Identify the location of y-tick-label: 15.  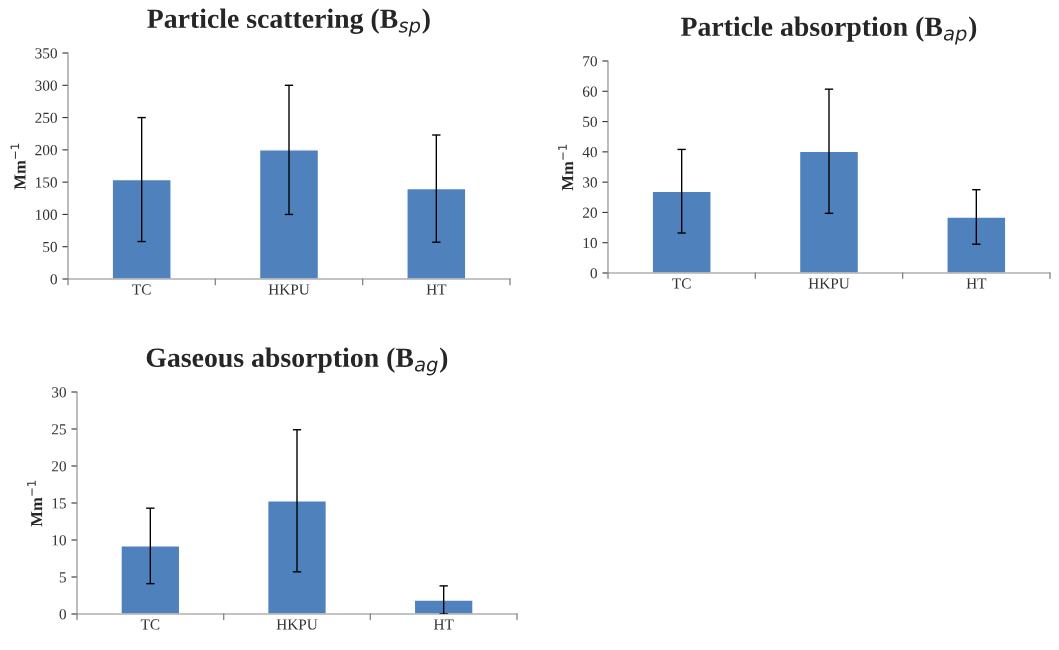
(59, 503).